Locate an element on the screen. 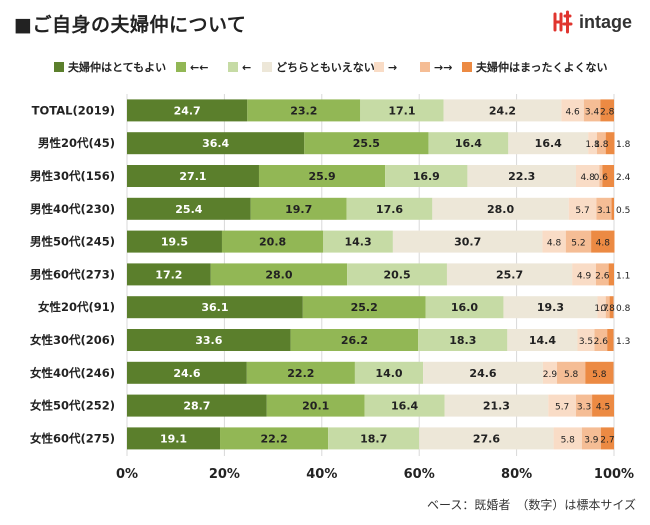 This screenshot has width=650, height=525. data-label: 27.1 is located at coordinates (192, 176).